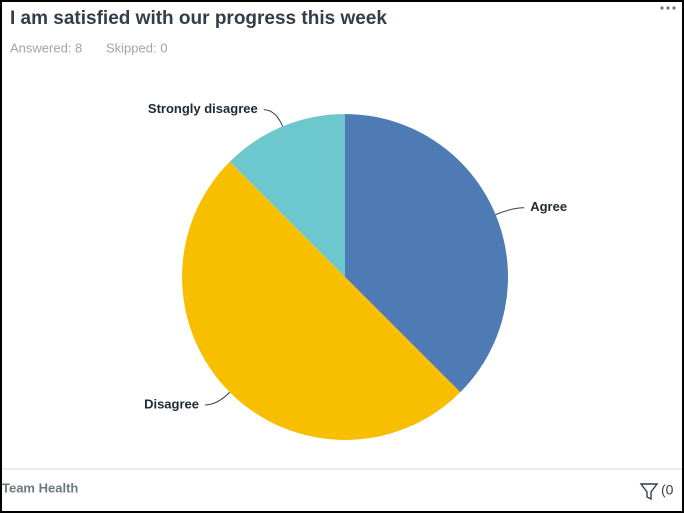  I want to click on footer-label: Team Health, so click(40, 487).